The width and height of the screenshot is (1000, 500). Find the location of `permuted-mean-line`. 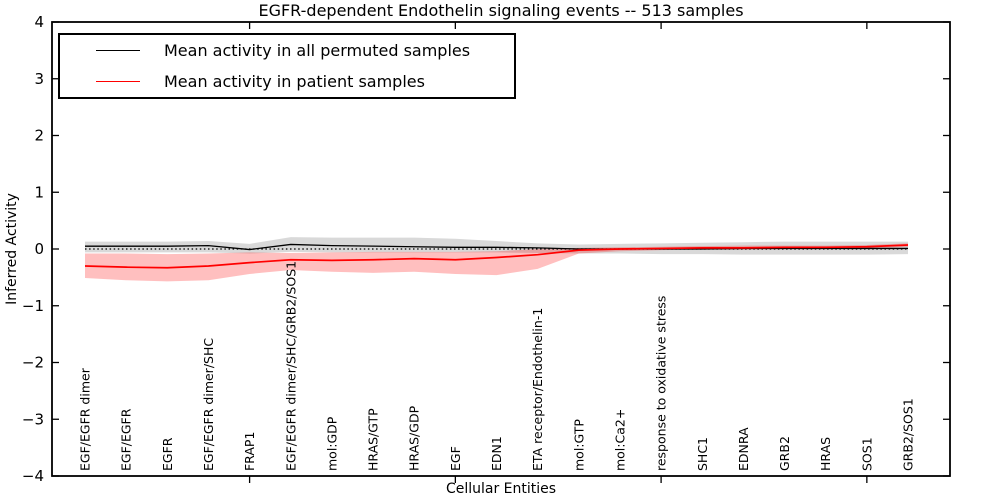

permuted-mean-line is located at coordinates (496, 247).